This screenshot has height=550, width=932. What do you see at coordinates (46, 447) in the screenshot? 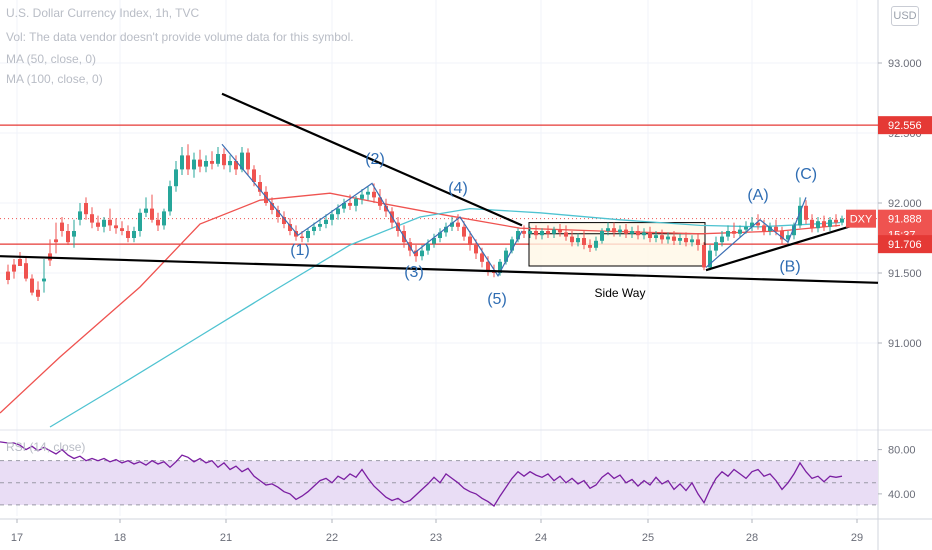
I see `rsi-legend: RSI (14, close)` at bounding box center [46, 447].